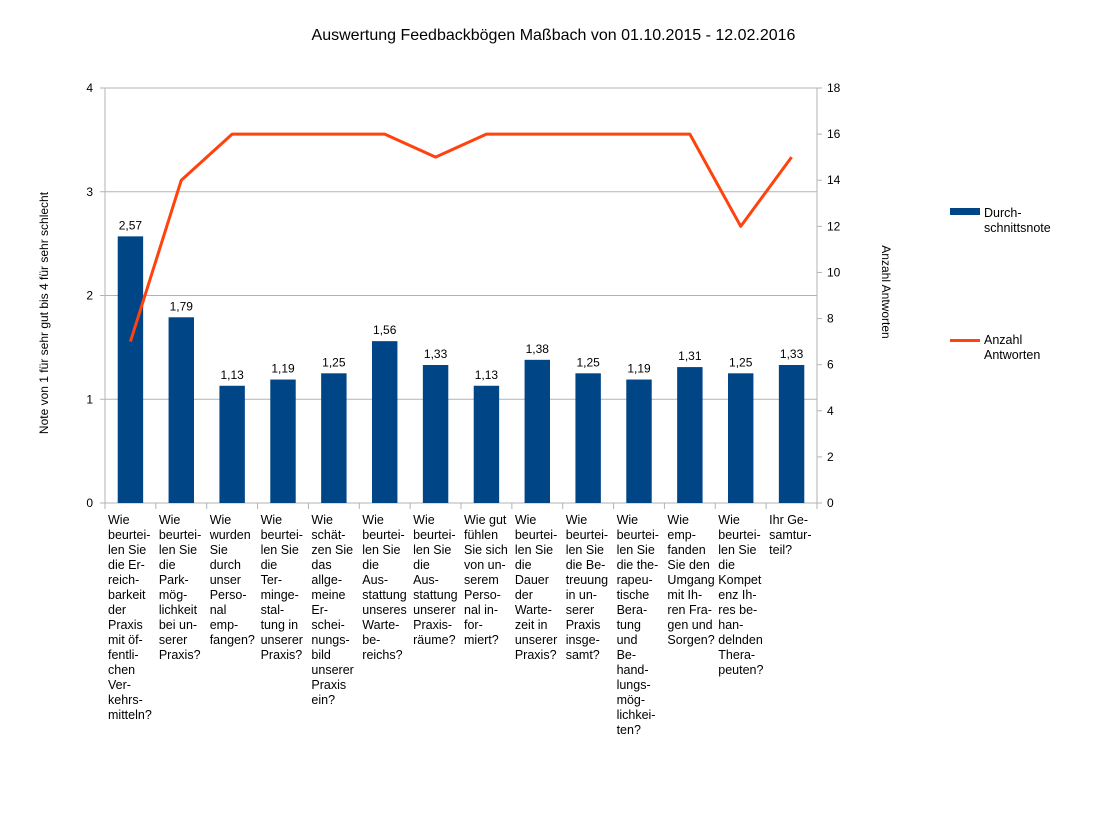  What do you see at coordinates (886, 291) in the screenshot?
I see `y2-axis-title: Anzahl Antworten` at bounding box center [886, 291].